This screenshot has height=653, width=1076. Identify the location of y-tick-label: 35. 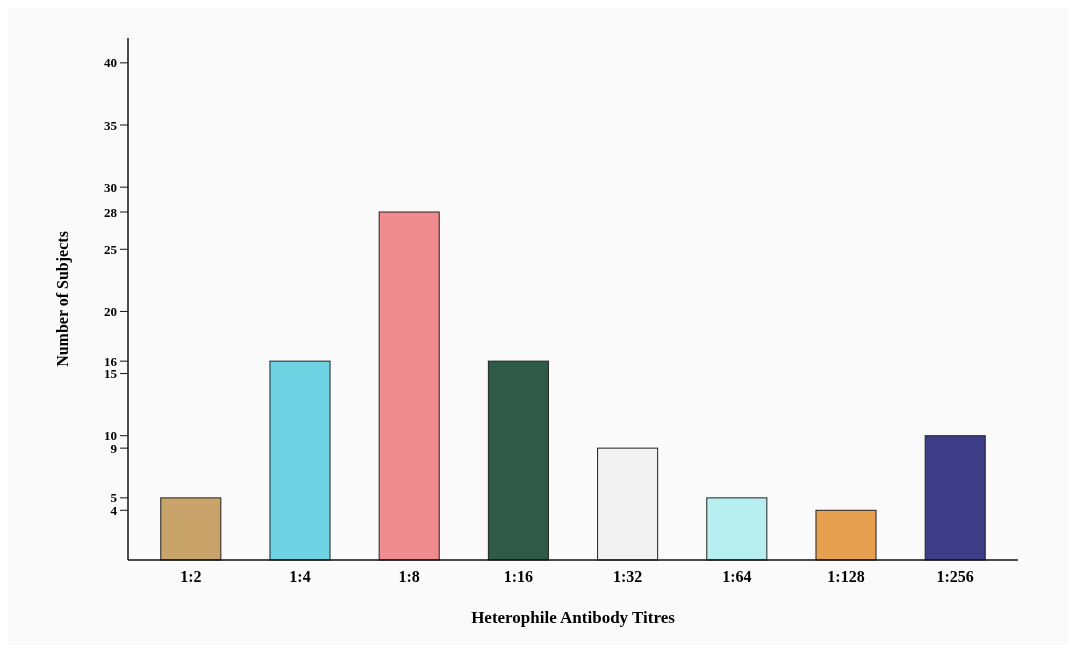
(111, 125).